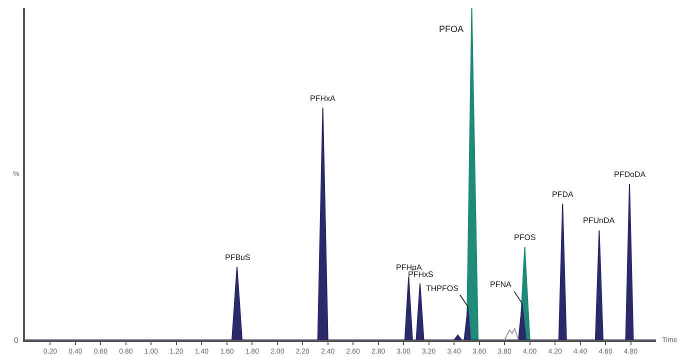  I want to click on annotation: PFDoDA, so click(630, 174).